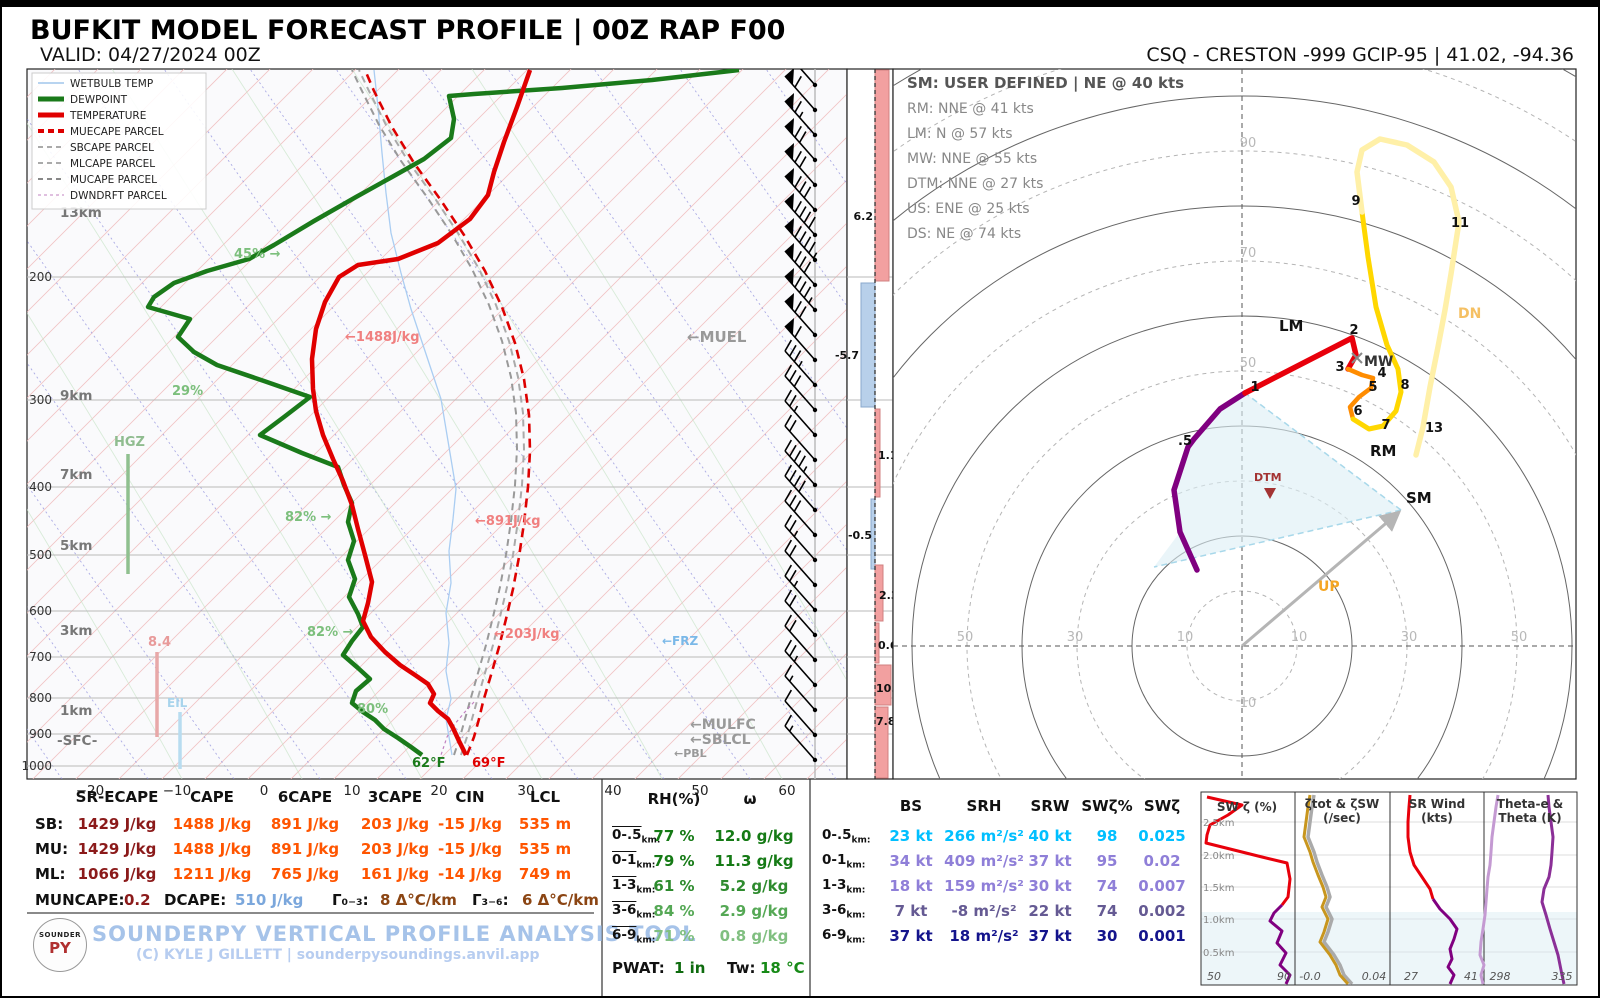 This screenshot has height=998, width=1600. I want to click on col-header: 6CAPE, so click(305, 797).